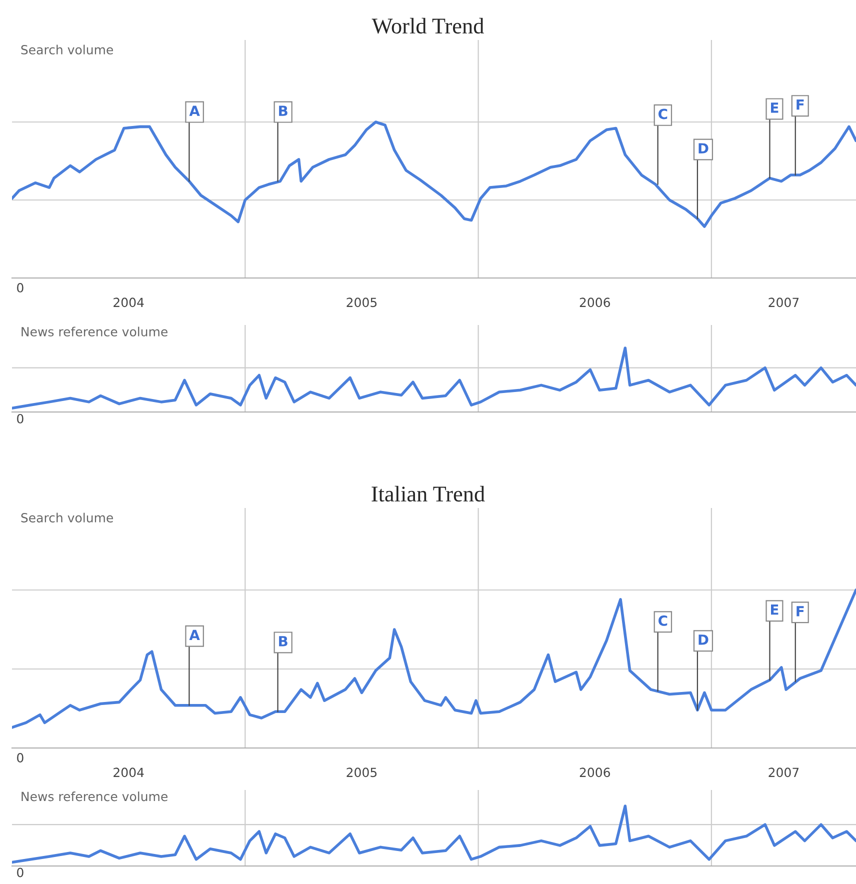  Describe the element at coordinates (428, 494) in the screenshot. I see `chart-title: Italian Trend` at that location.